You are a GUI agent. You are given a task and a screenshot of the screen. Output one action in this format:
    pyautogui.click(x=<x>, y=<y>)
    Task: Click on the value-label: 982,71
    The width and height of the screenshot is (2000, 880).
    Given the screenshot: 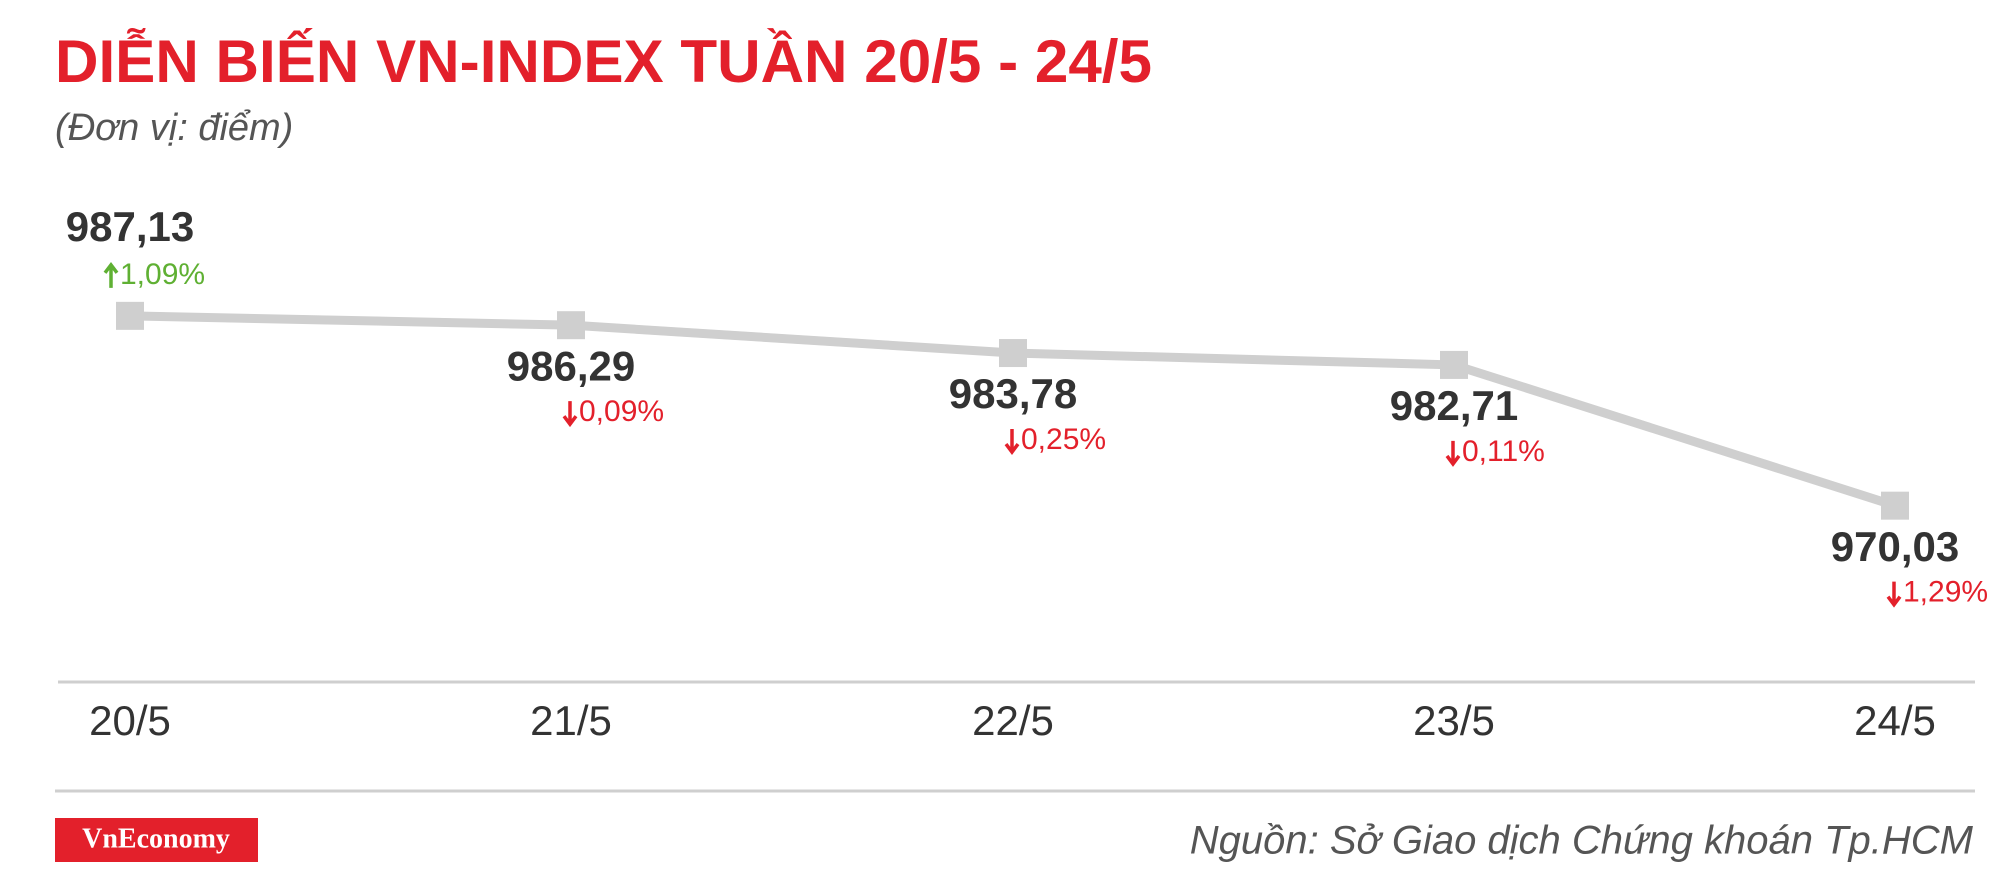 What is the action you would take?
    pyautogui.click(x=1454, y=405)
    